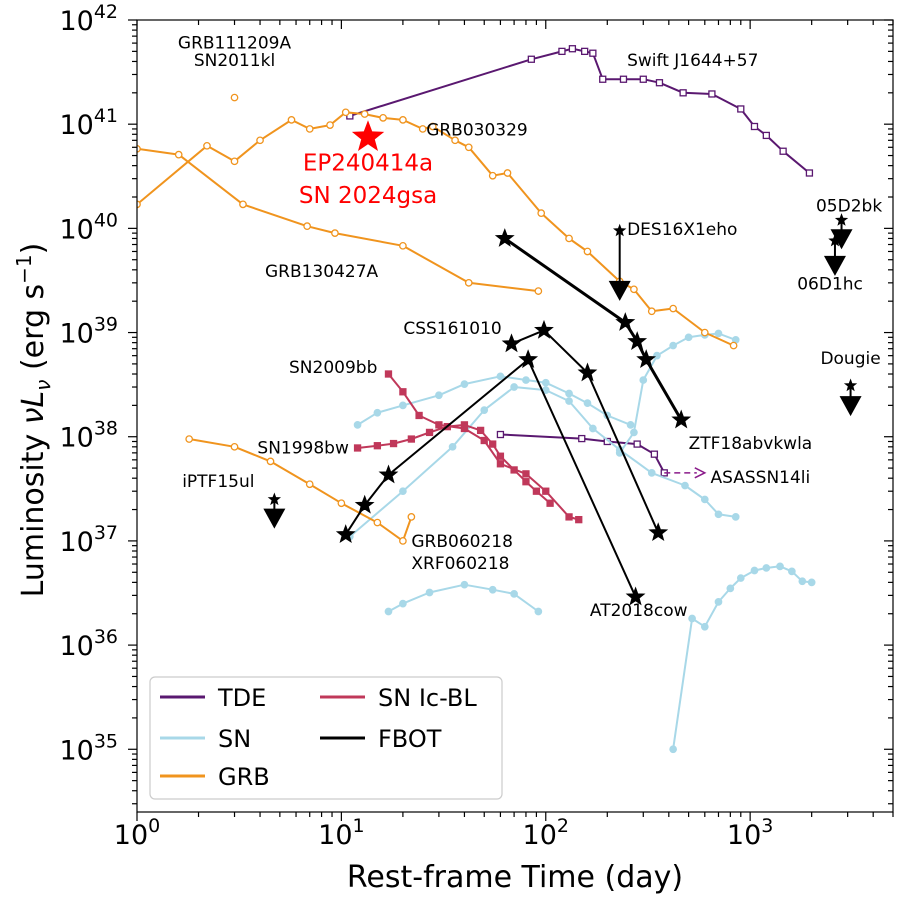 Image resolution: width=899 pixels, height=899 pixels. What do you see at coordinates (368, 163) in the screenshot?
I see `annotation-label: EP240414a` at bounding box center [368, 163].